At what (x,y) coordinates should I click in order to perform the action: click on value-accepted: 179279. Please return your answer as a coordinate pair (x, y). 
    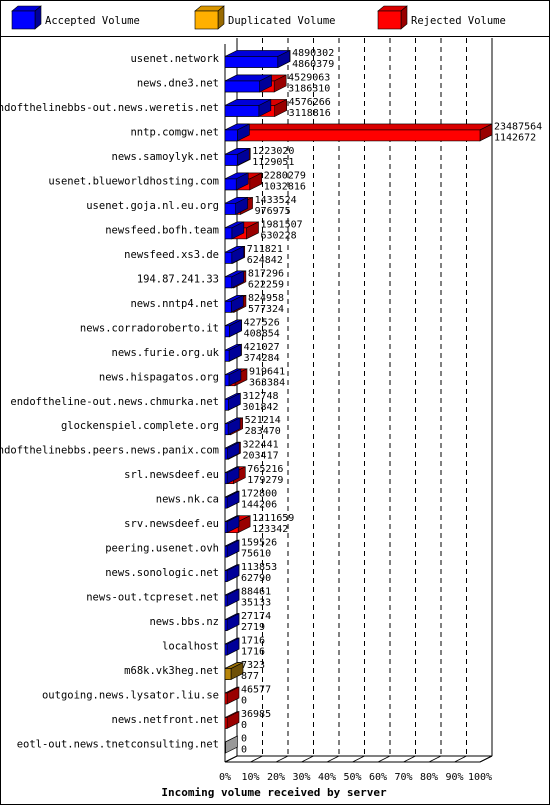
    Looking at the image, I should click on (265, 480).